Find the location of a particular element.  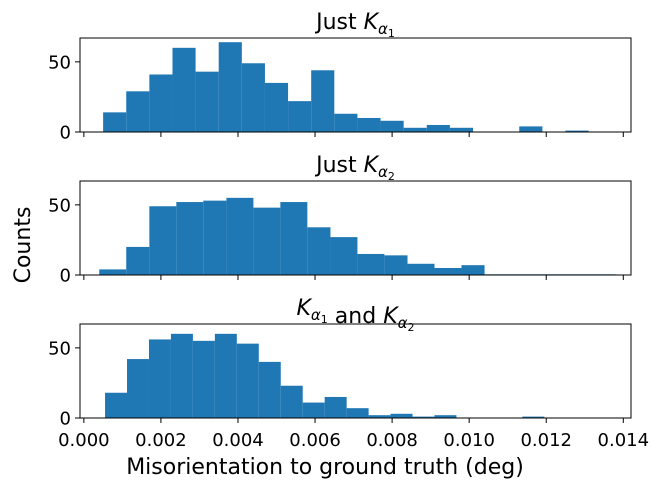

title-subsubscript-2: 2 is located at coordinates (411, 327).